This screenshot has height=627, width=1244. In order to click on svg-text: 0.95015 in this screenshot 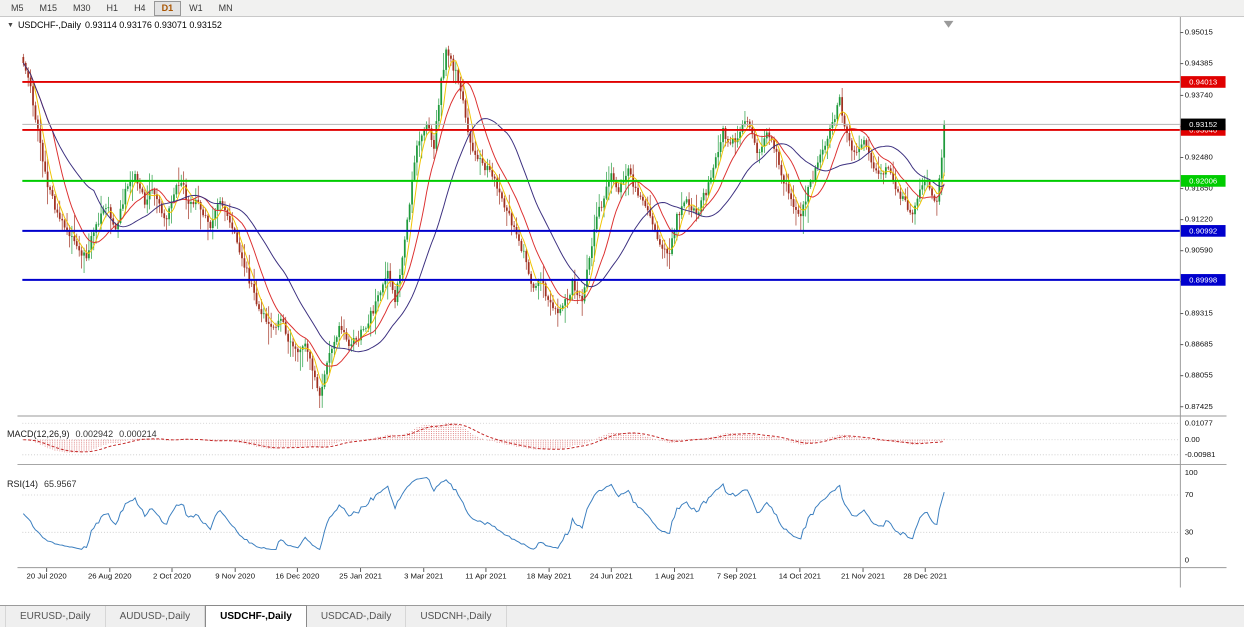, I will do `click(1199, 32)`.